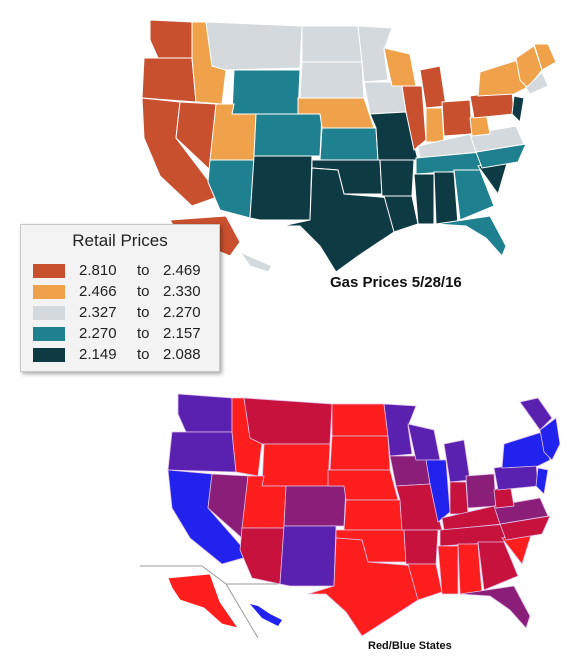 The height and width of the screenshot is (668, 566). I want to click on gas-map-caption: Gas Prices 5/28/16, so click(396, 282).